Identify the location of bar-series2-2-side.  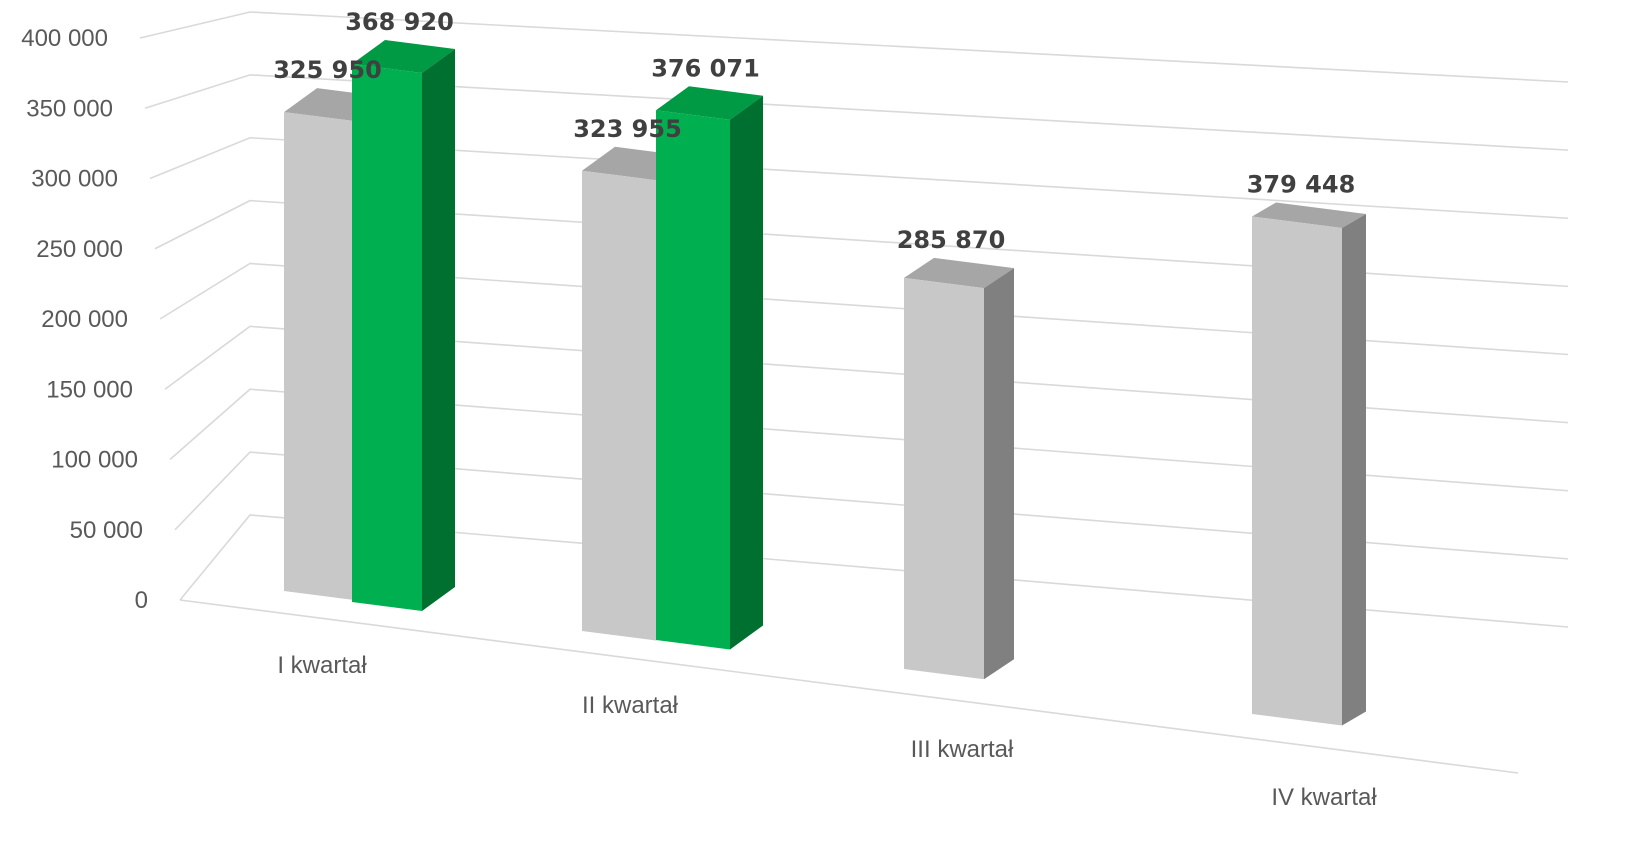
(746, 372).